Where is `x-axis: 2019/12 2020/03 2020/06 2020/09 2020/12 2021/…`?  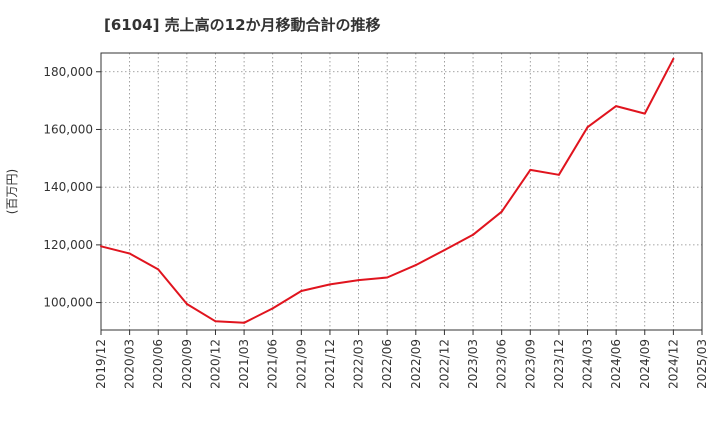
x-axis: 2019/12 2020/03 2020/06 2020/09 2020/12 2021/… is located at coordinates (401, 359).